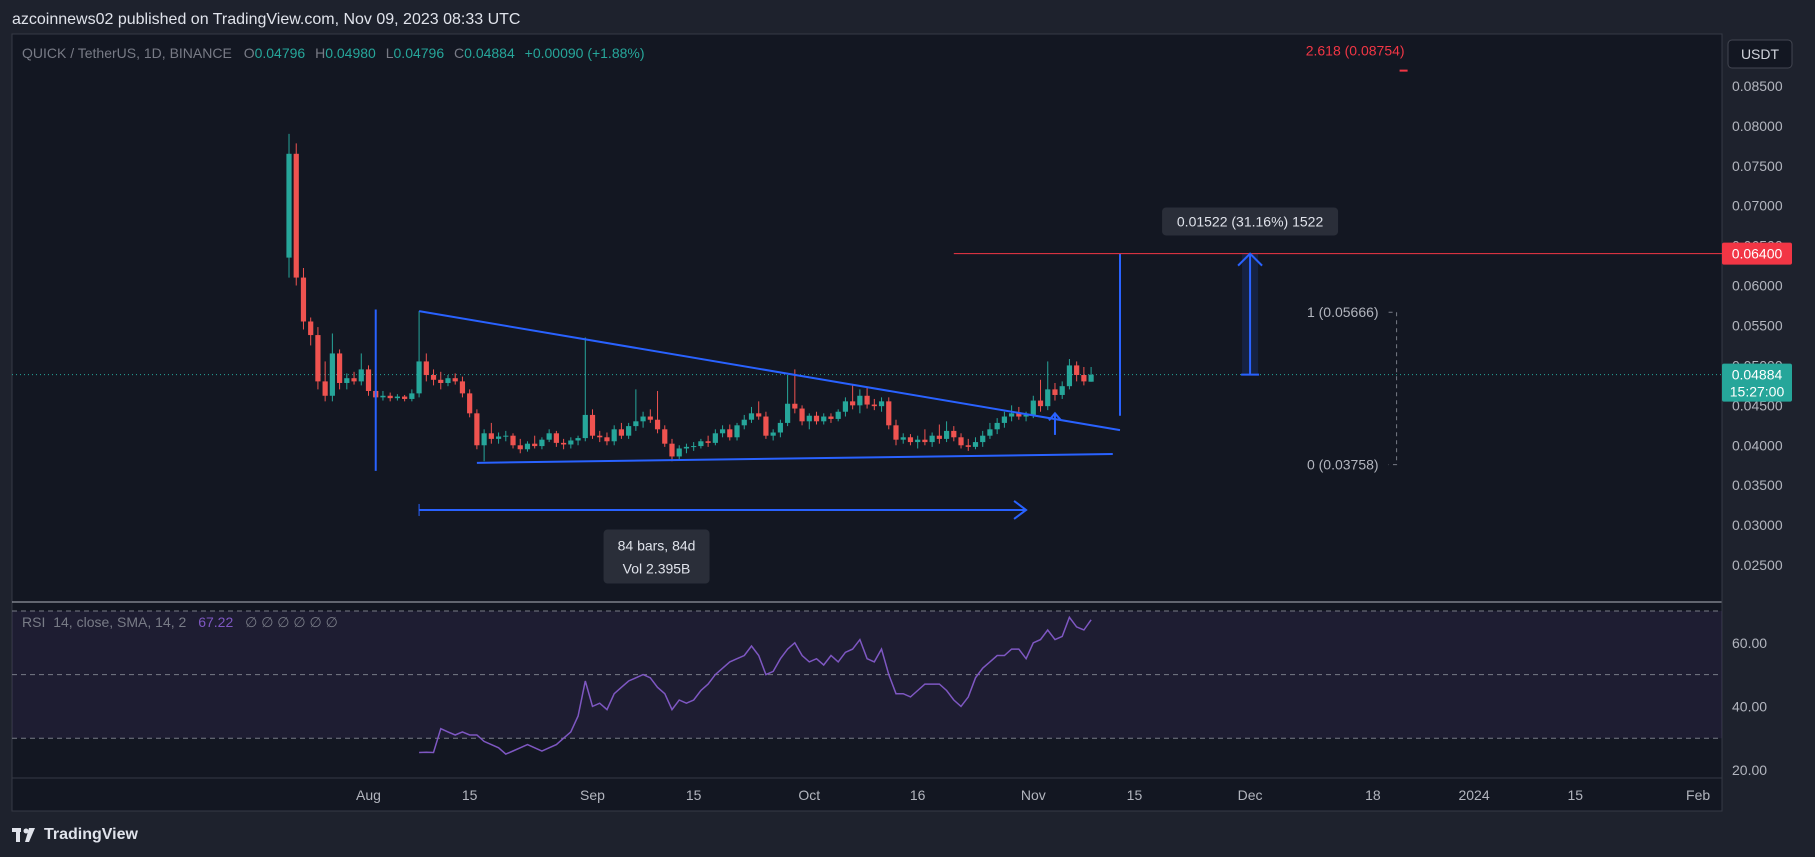 This screenshot has height=857, width=1815. What do you see at coordinates (75, 835) in the screenshot?
I see `tradingview-logo: TradingView` at bounding box center [75, 835].